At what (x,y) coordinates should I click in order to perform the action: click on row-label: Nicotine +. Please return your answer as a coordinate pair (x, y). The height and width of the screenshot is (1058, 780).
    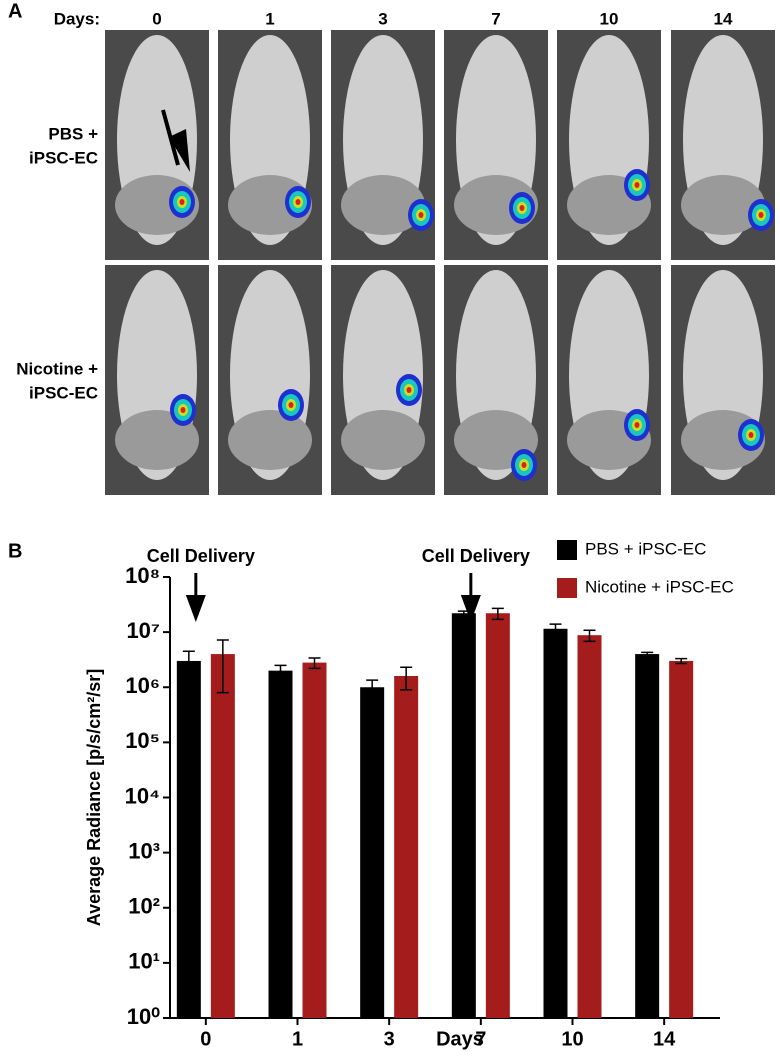
    Looking at the image, I should click on (57, 368).